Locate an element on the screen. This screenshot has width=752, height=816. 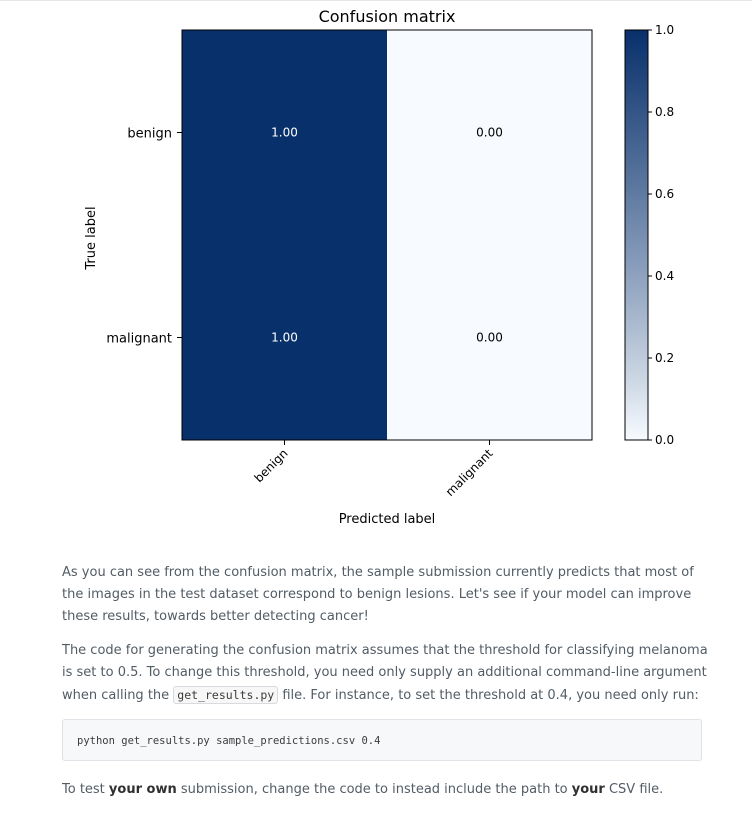
x-tick-label: benign is located at coordinates (271, 465).